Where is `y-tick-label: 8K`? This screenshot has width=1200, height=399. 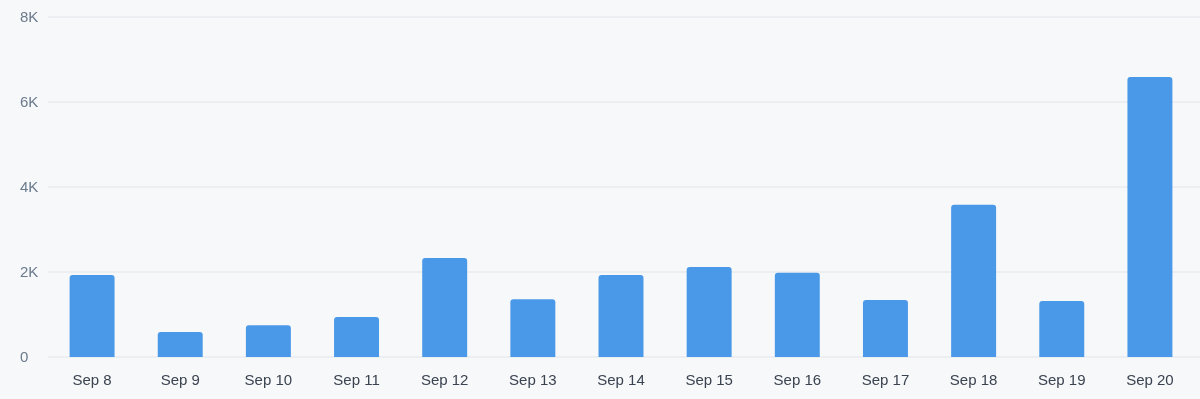
y-tick-label: 8K is located at coordinates (29, 16).